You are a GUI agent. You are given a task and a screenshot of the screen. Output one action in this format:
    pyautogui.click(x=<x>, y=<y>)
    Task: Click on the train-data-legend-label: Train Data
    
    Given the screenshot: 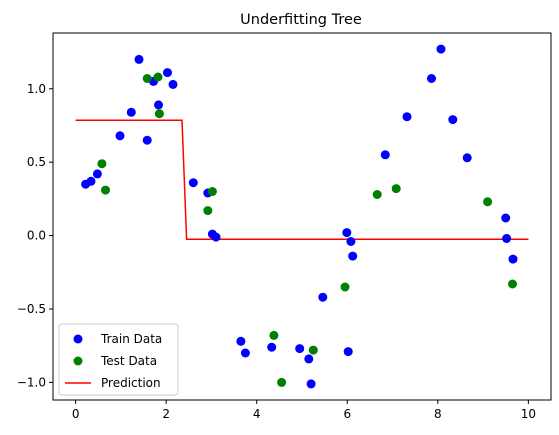 What is the action you would take?
    pyautogui.click(x=131, y=339)
    